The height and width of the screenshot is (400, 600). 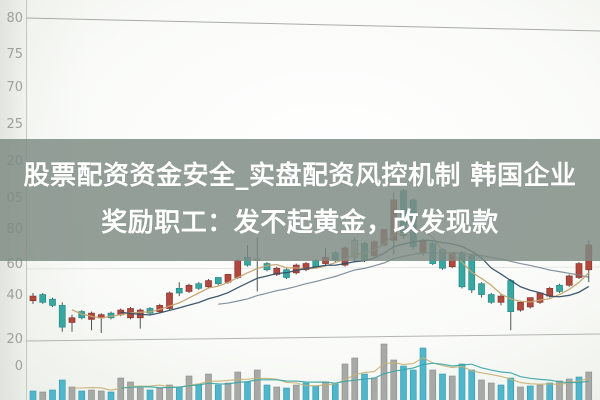 I want to click on y-axis-tick-label: 75, so click(x=14, y=54).